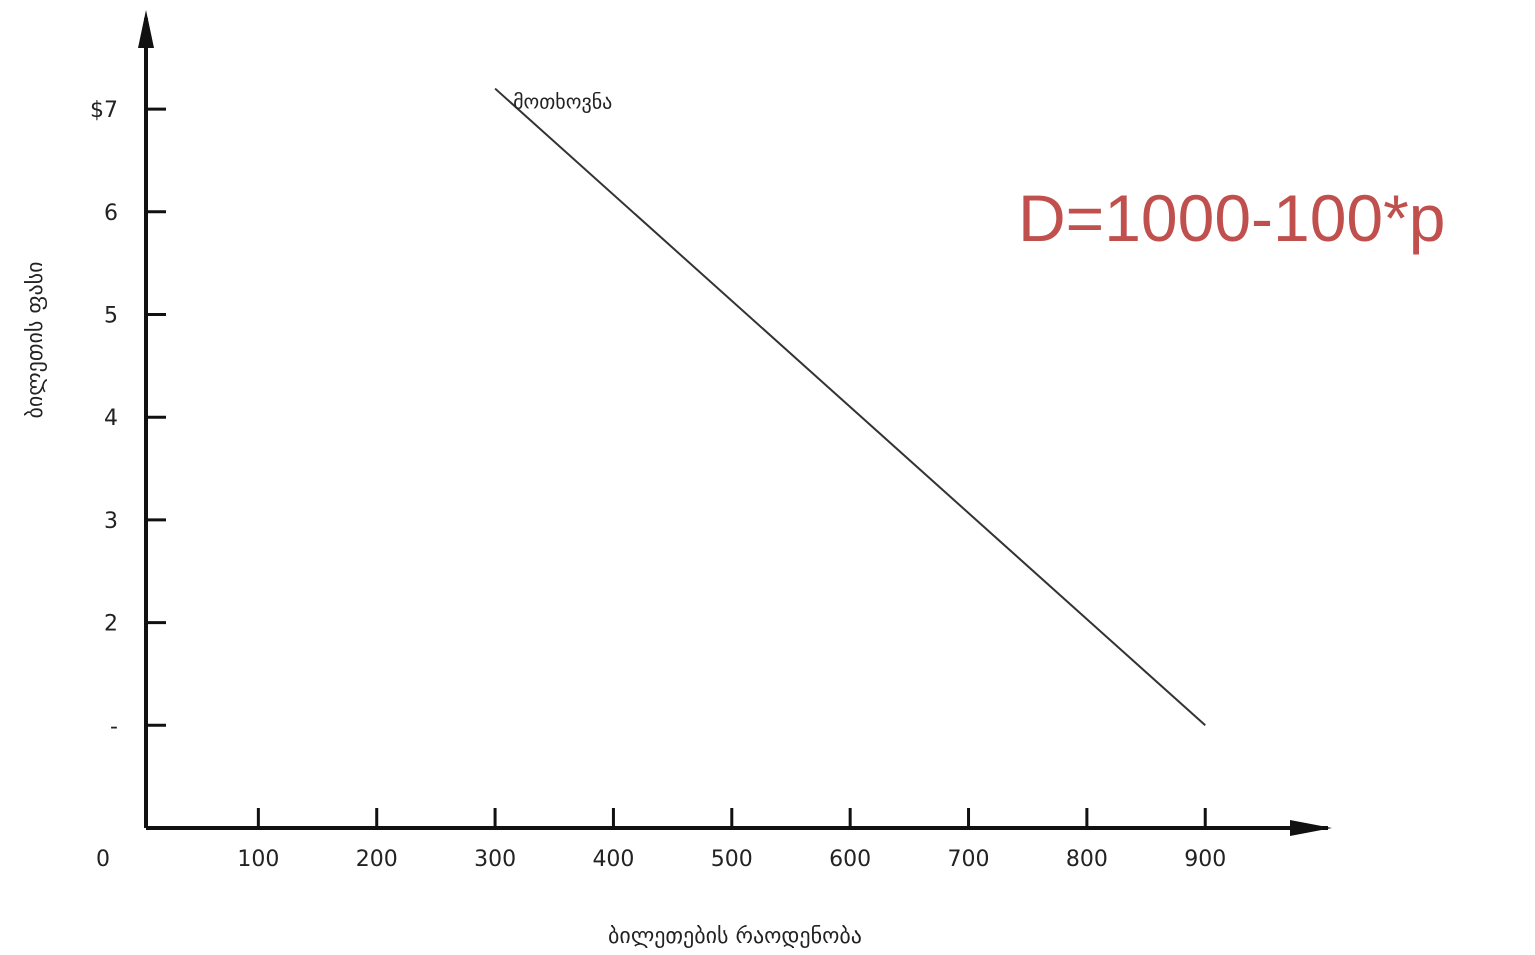  I want to click on y-tick-label: 2, so click(111, 624).